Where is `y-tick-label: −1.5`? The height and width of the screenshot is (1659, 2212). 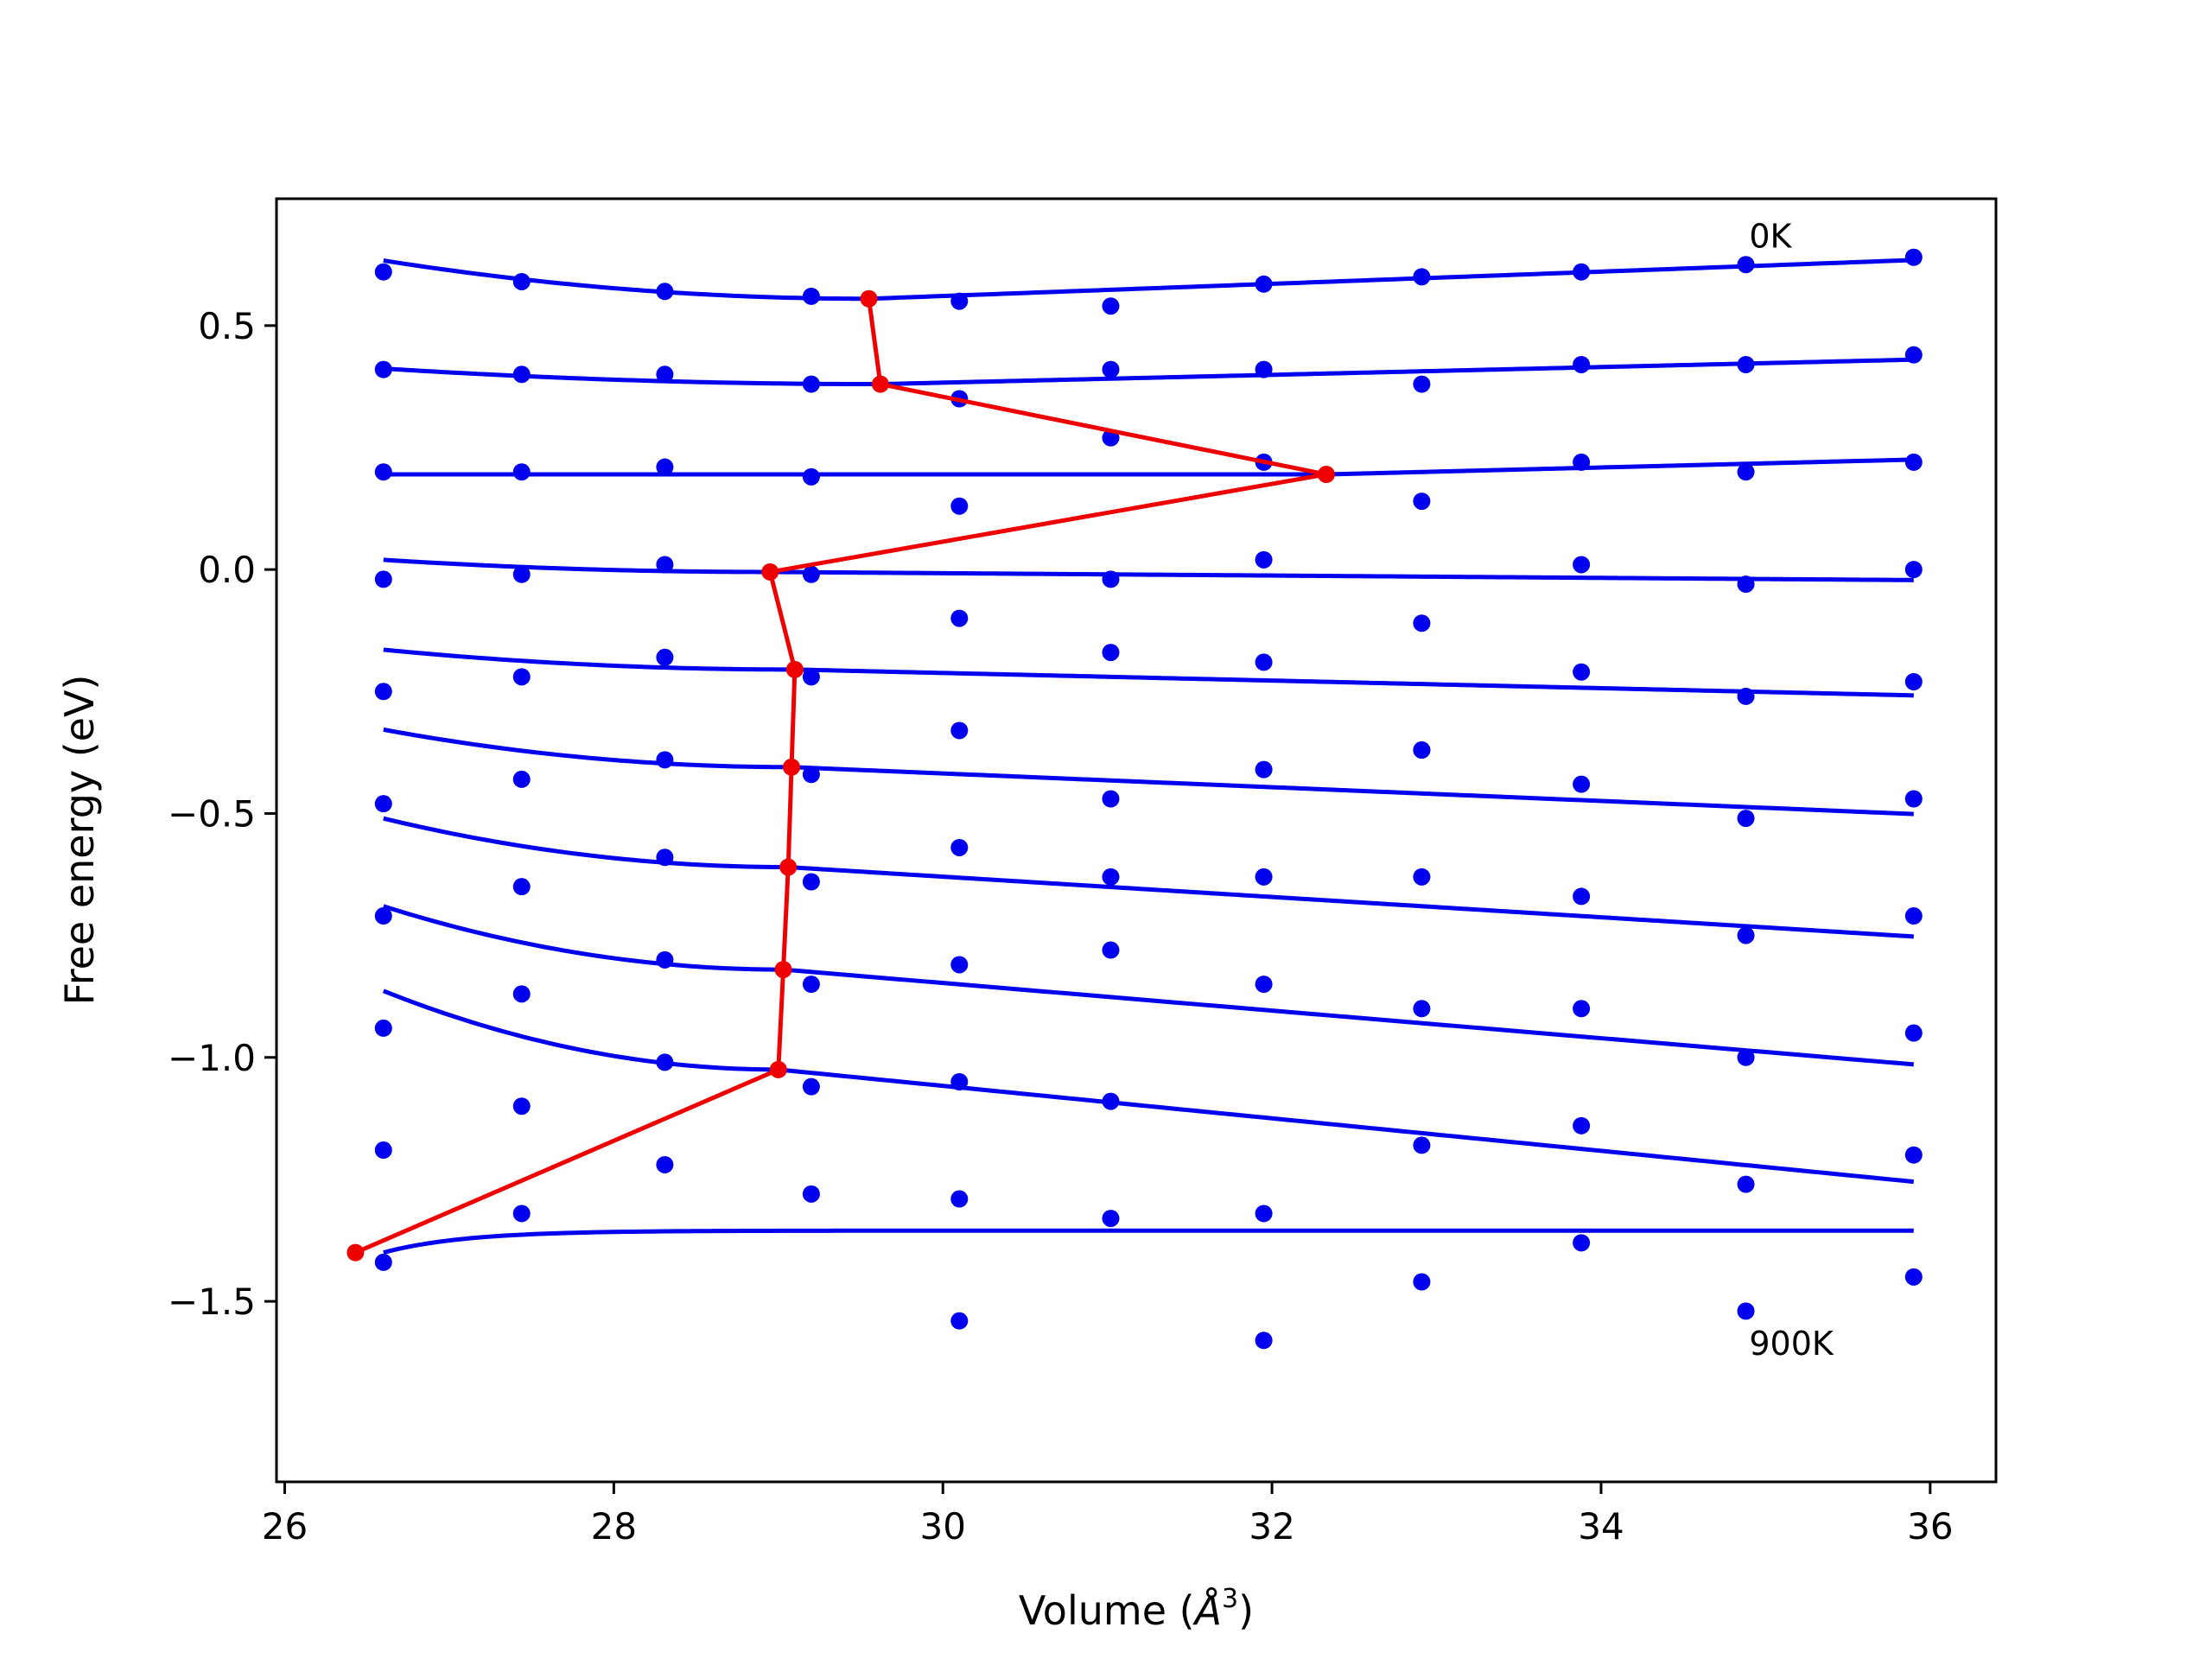
y-tick-label: −1.5 is located at coordinates (212, 1302).